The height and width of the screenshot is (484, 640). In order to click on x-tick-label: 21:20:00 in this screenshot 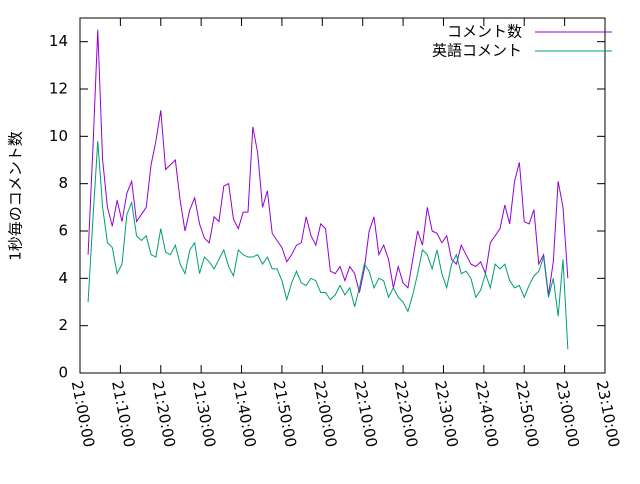, I will do `click(163, 414)`.